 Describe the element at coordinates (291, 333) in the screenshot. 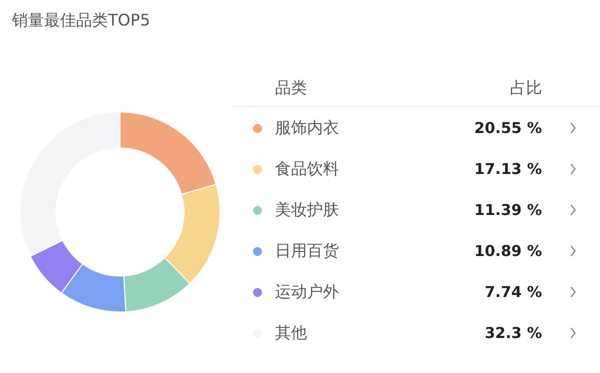

I see `legend-label: 其他` at that location.